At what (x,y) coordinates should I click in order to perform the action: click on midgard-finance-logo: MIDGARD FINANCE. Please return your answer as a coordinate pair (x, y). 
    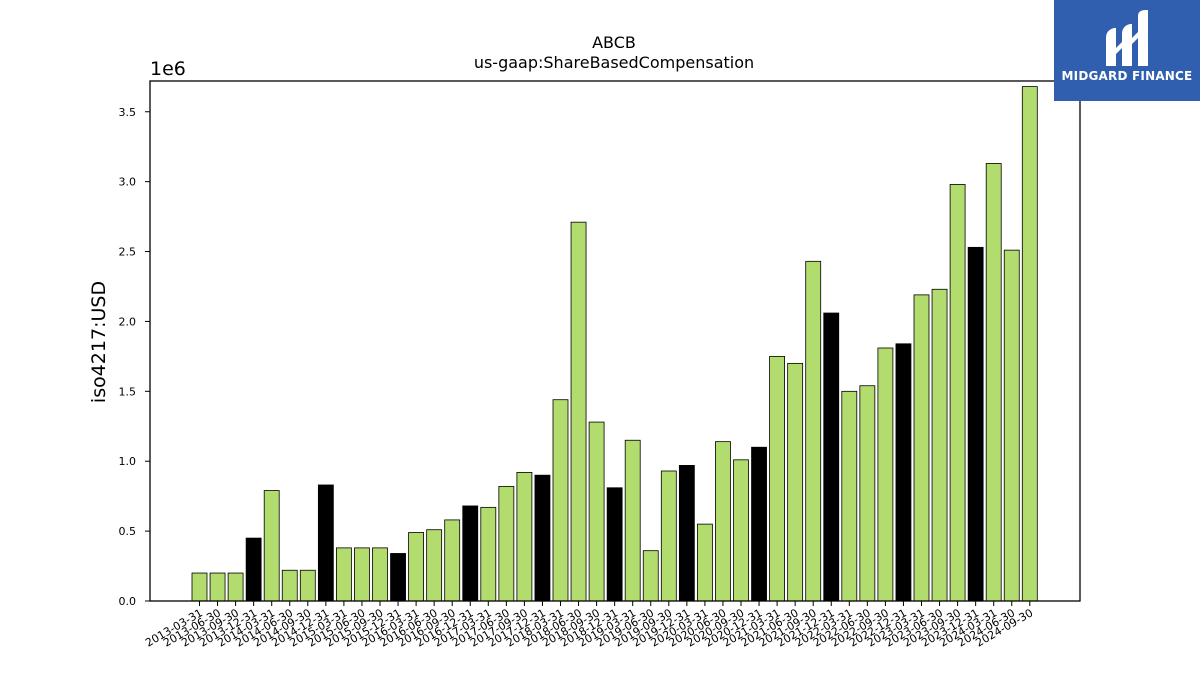
    Looking at the image, I should click on (1127, 50).